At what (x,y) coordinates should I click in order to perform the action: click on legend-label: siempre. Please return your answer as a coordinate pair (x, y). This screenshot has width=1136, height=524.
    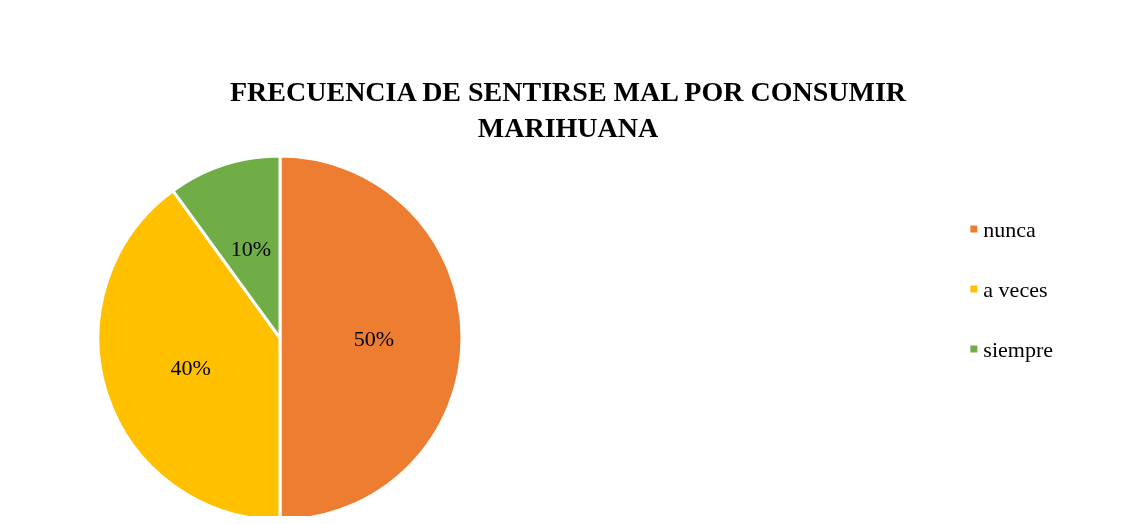
    Looking at the image, I should click on (1018, 349).